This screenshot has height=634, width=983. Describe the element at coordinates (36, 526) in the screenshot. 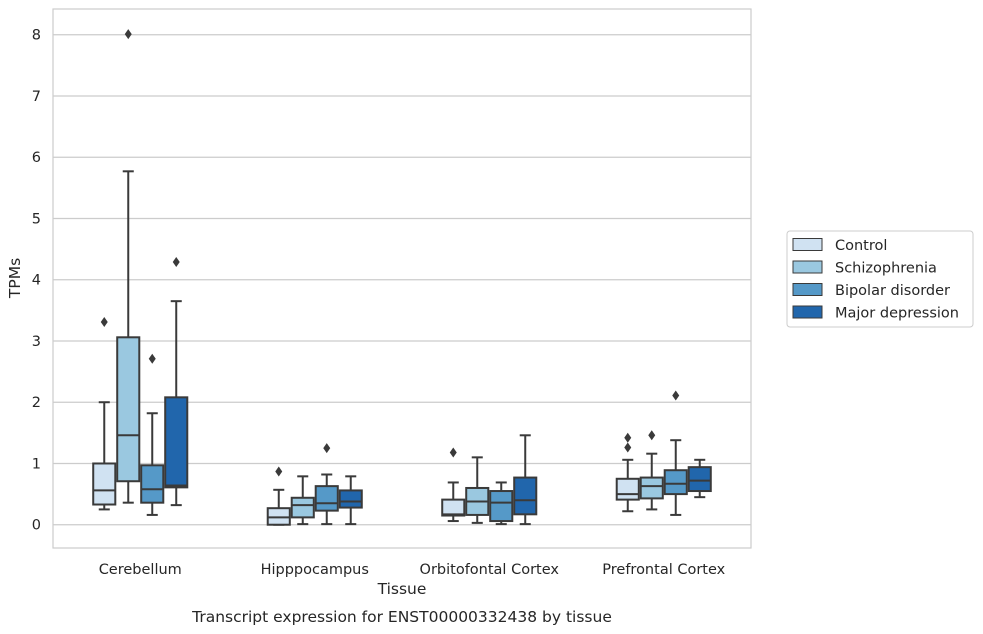

I see `y-tick-label: 0` at that location.